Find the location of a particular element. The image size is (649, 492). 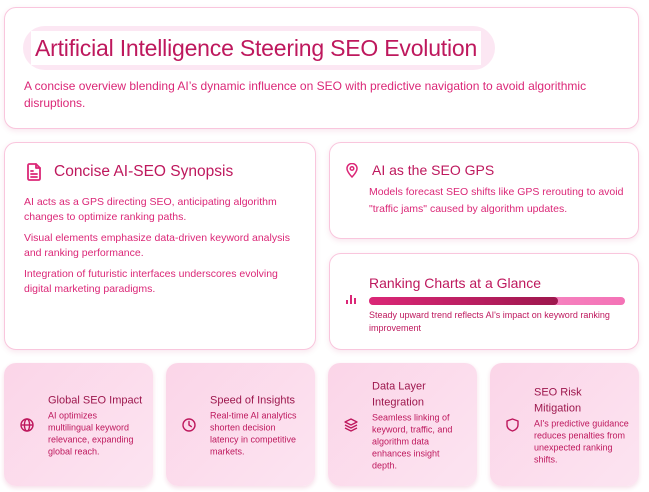

bar-chart-icon is located at coordinates (351, 299).